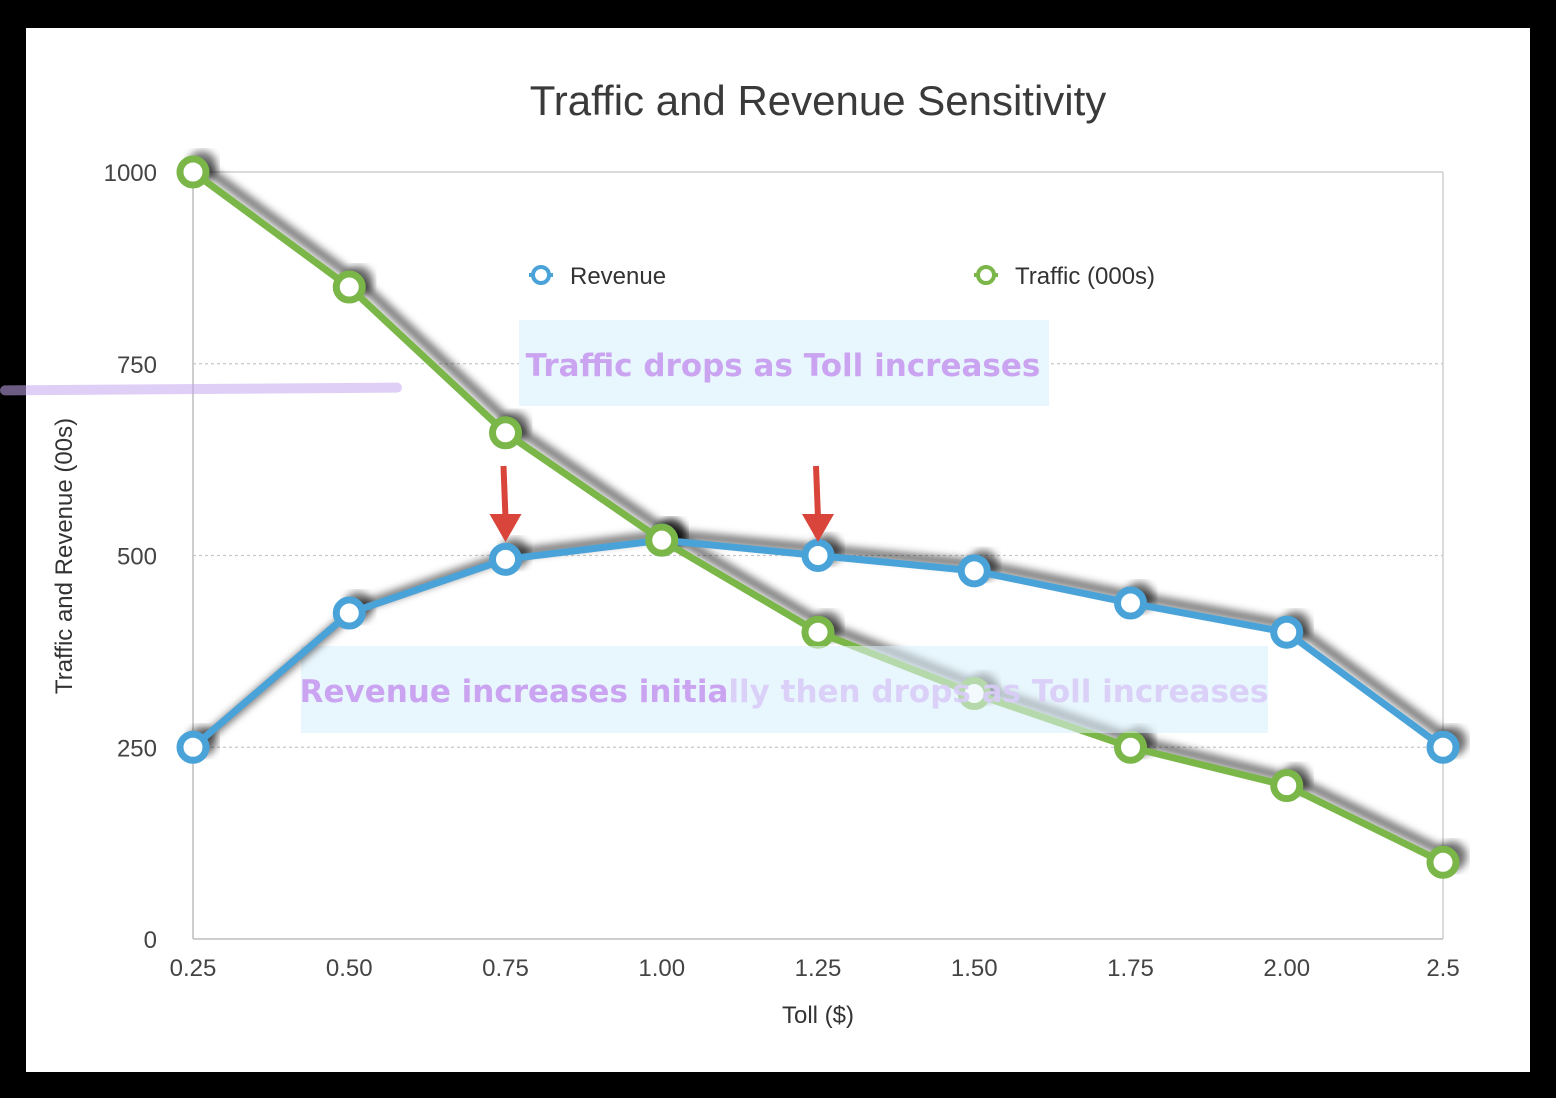 This screenshot has width=1556, height=1098. I want to click on x-tick-label: 1.00, so click(661, 968).